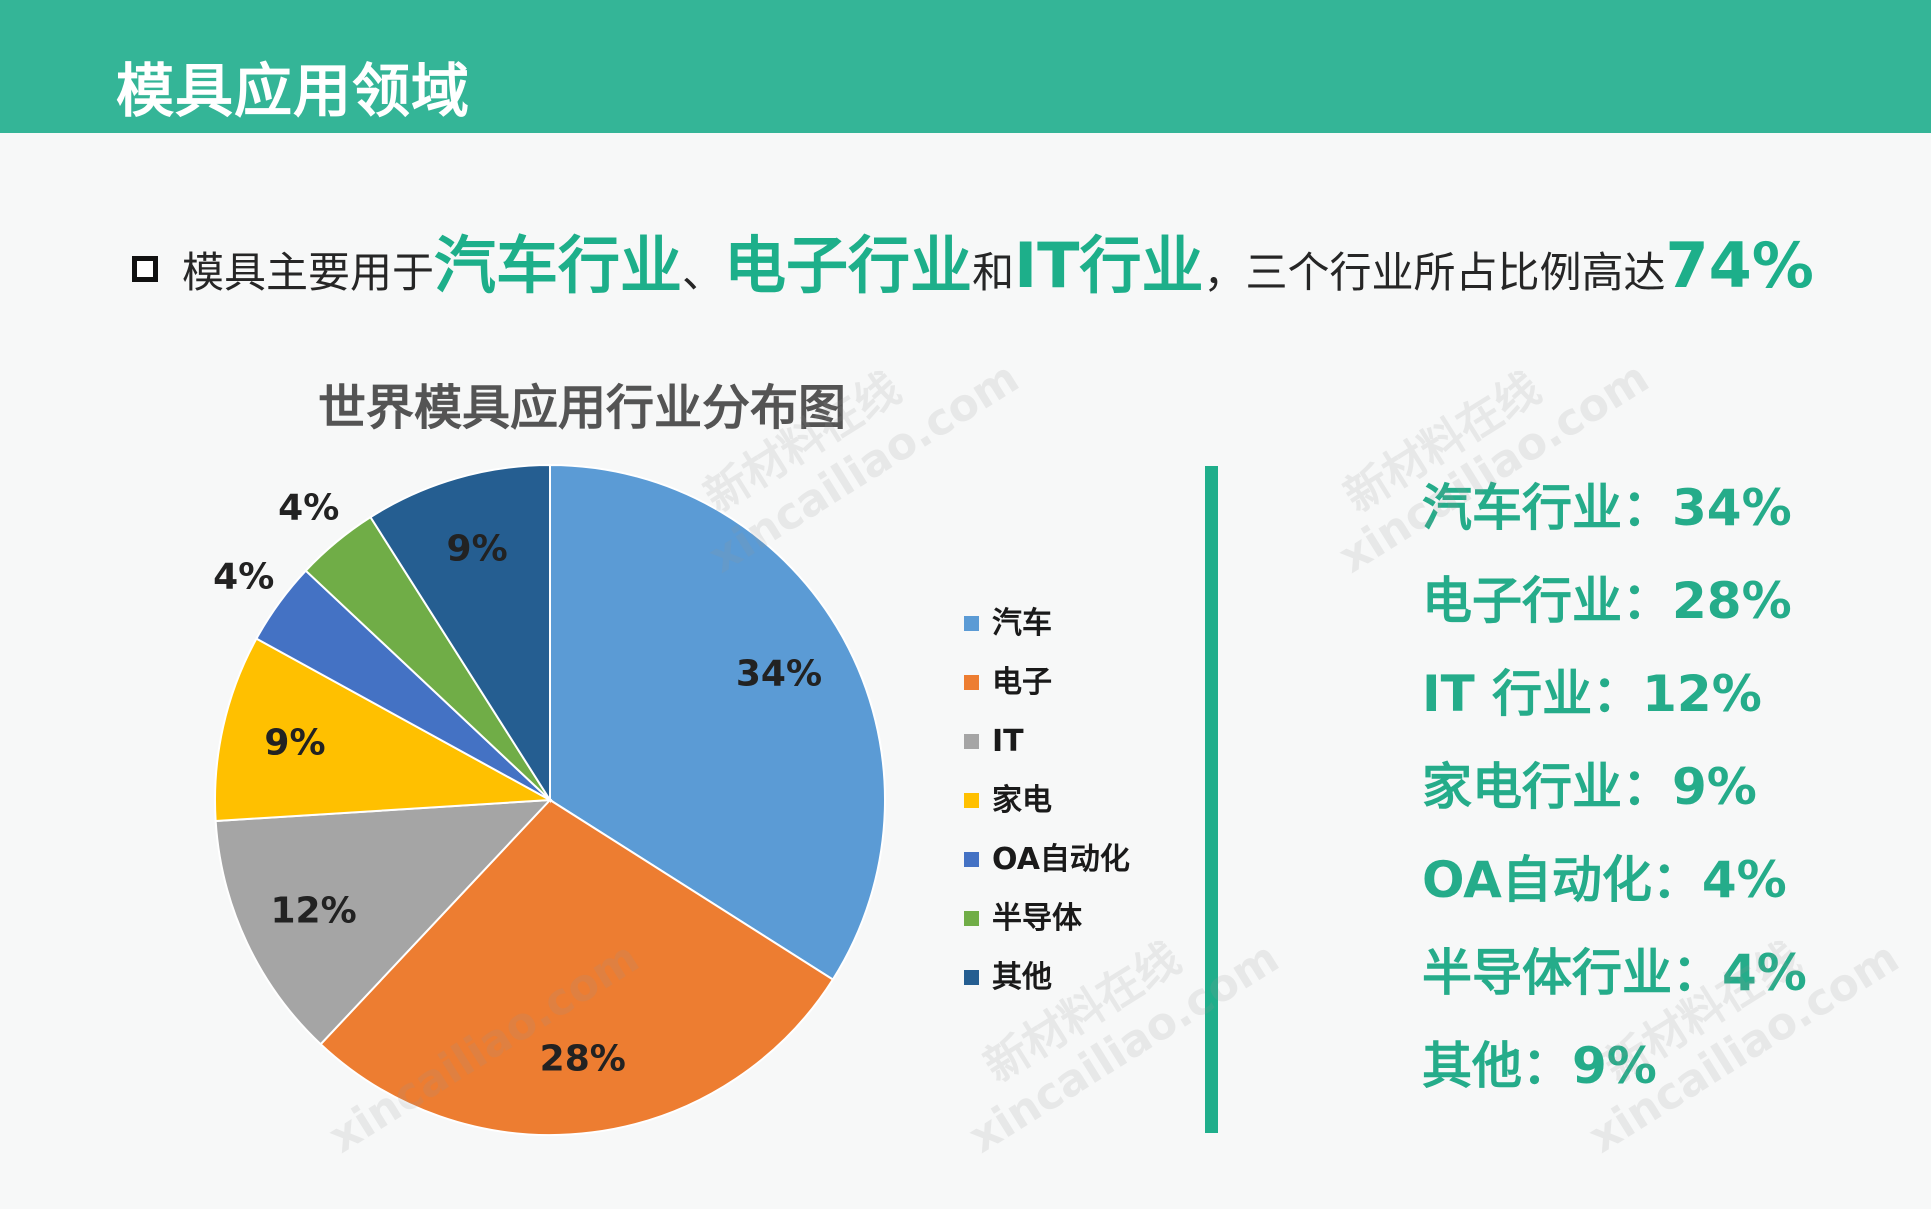 The image size is (1931, 1209). Describe the element at coordinates (295, 743) in the screenshot. I see `pie-data-label-3: 9%` at that location.